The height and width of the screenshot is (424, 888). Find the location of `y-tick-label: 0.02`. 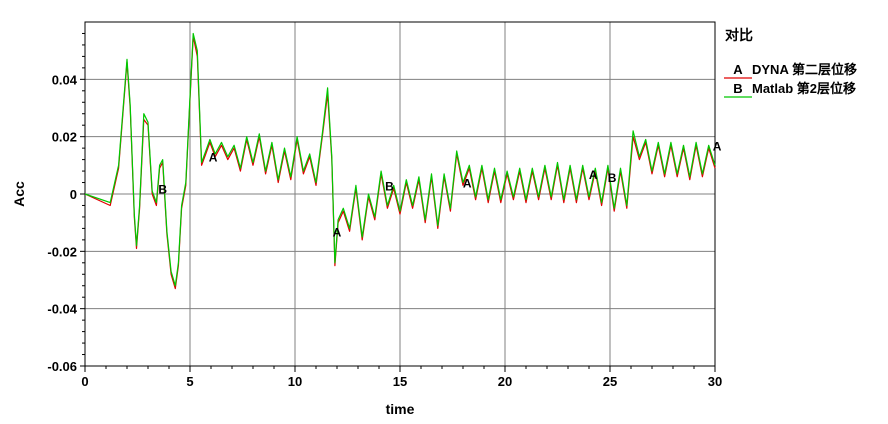

y-tick-label: 0.02 is located at coordinates (64, 137).